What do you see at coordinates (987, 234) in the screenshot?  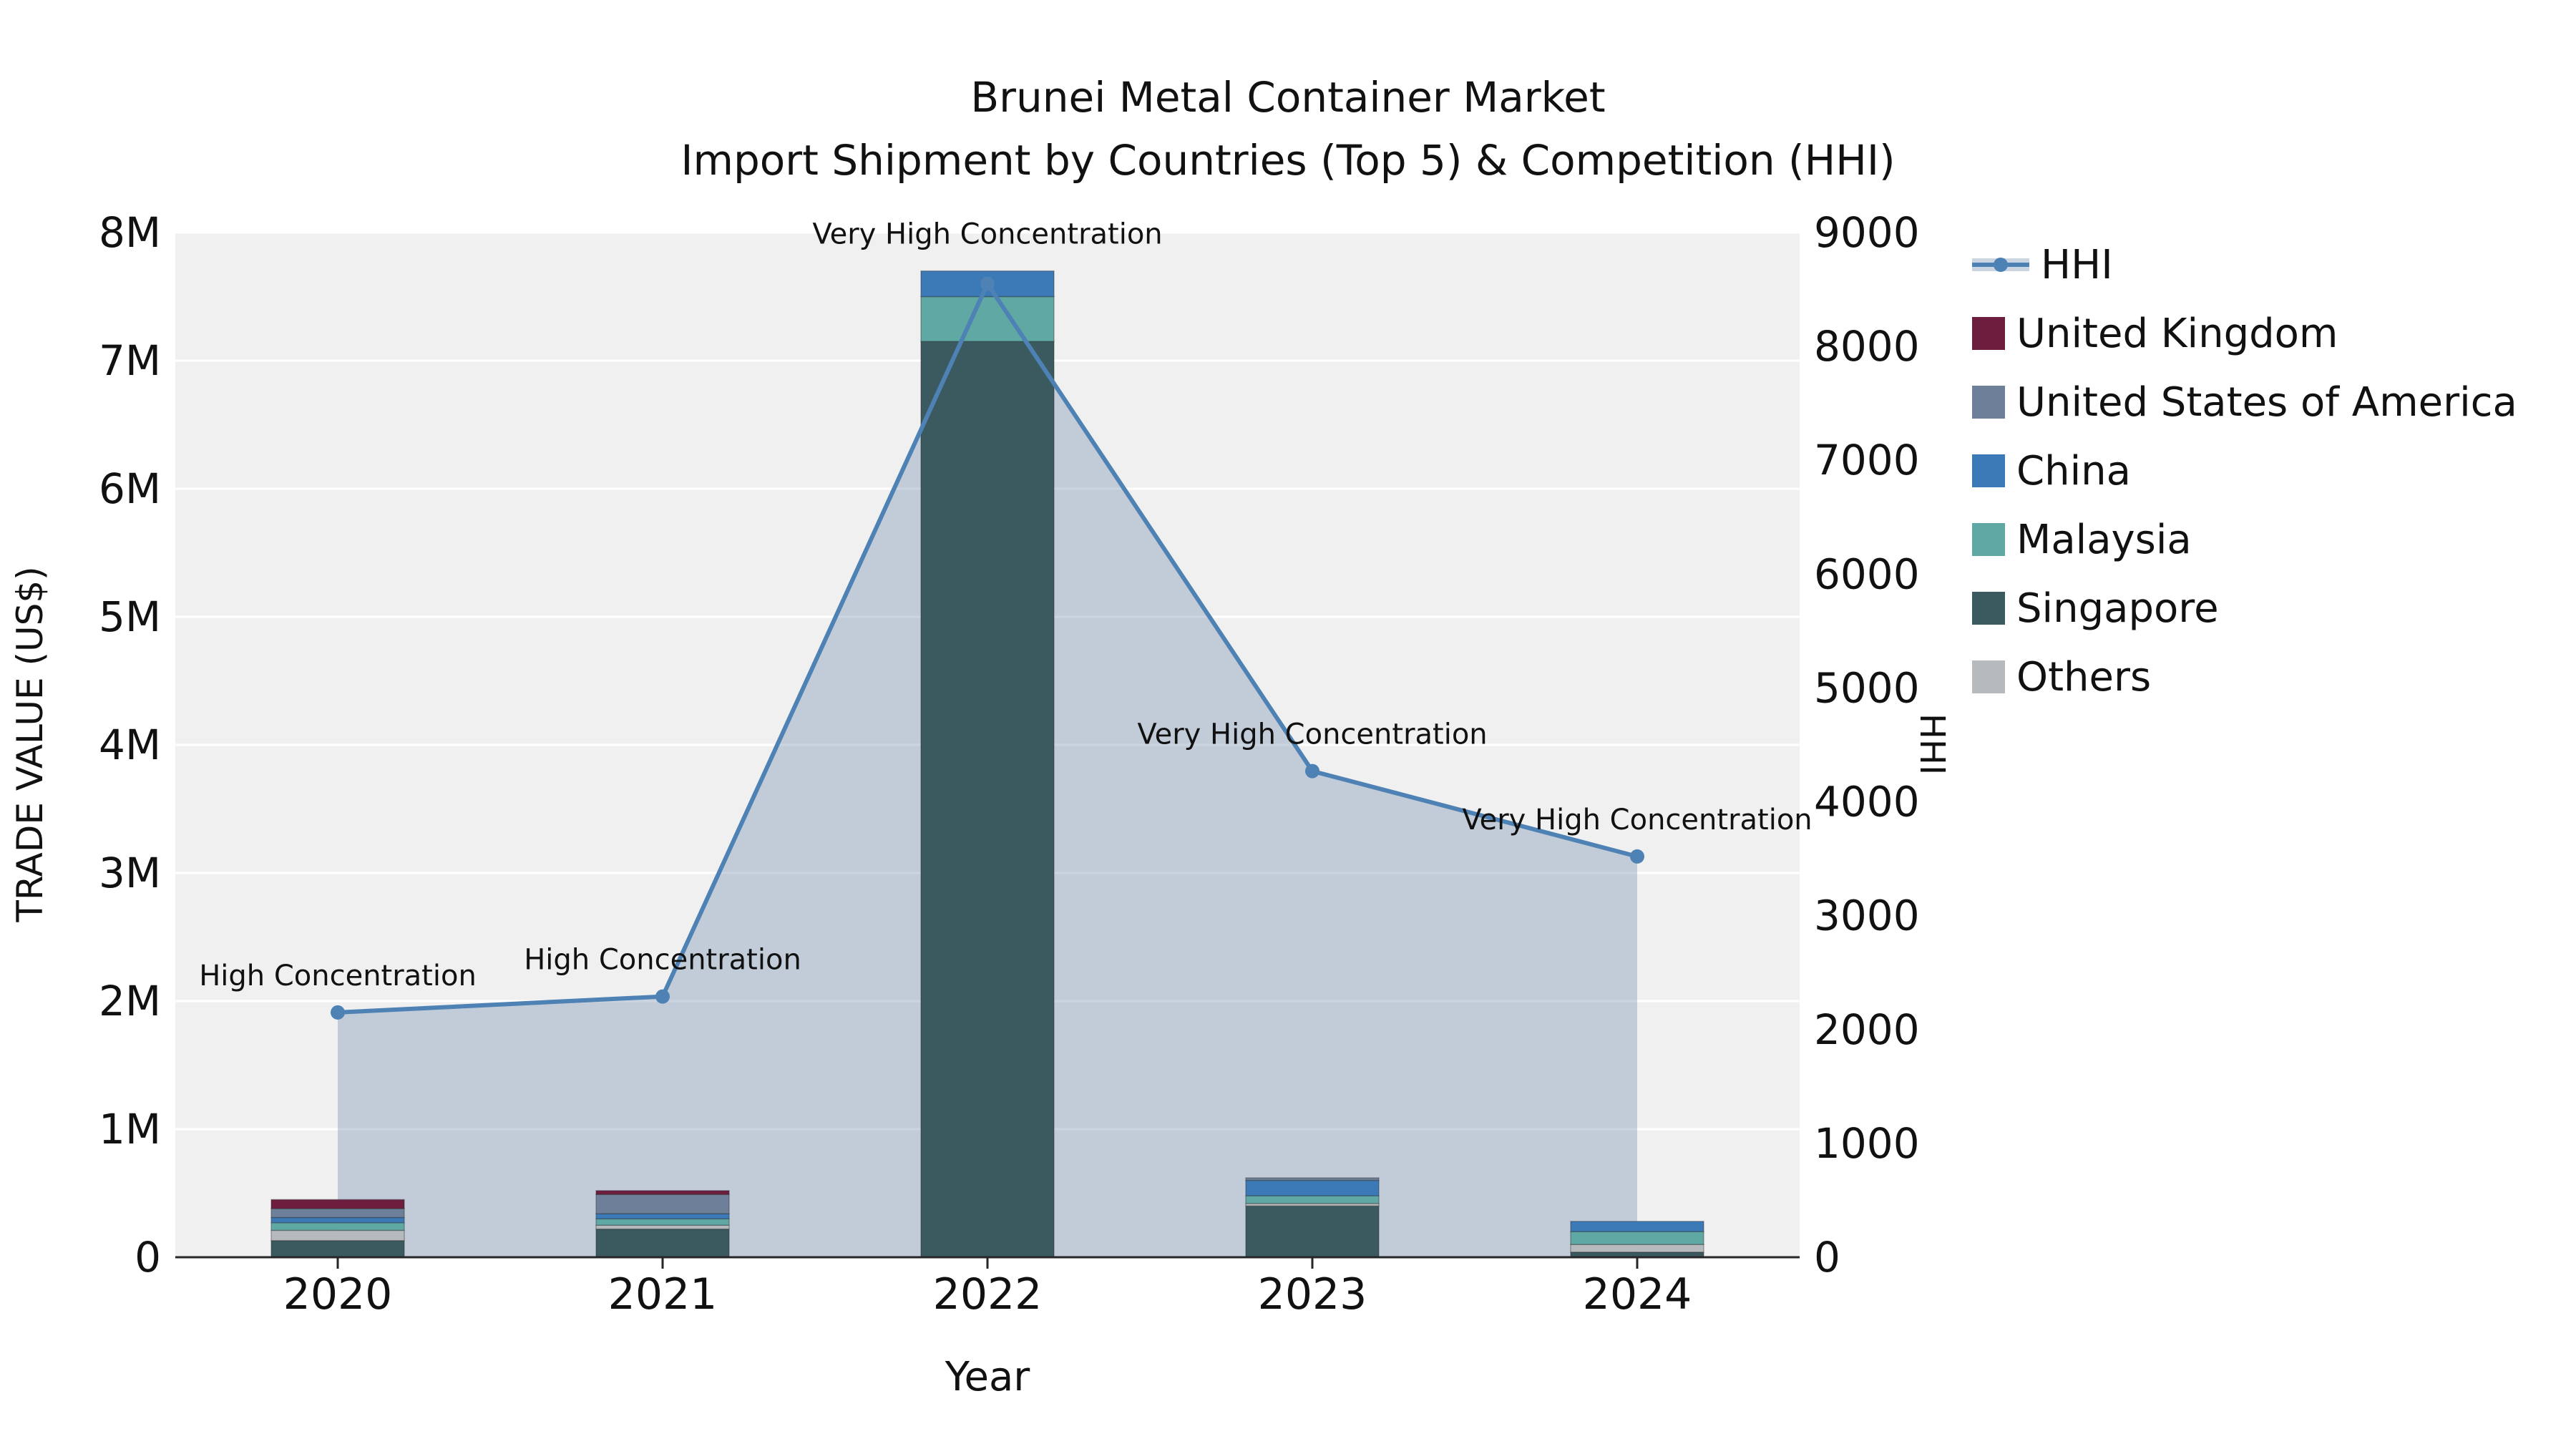 I see `annotation-2022: Very High Concentration` at bounding box center [987, 234].